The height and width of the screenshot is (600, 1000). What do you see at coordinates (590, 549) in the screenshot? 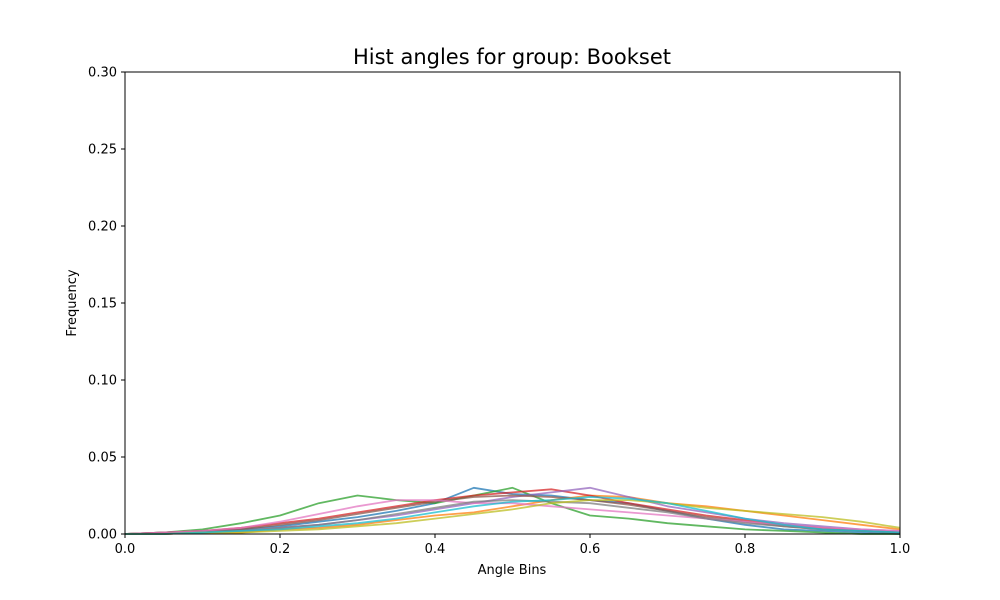
I see `x-tick-label: 0.6` at bounding box center [590, 549].